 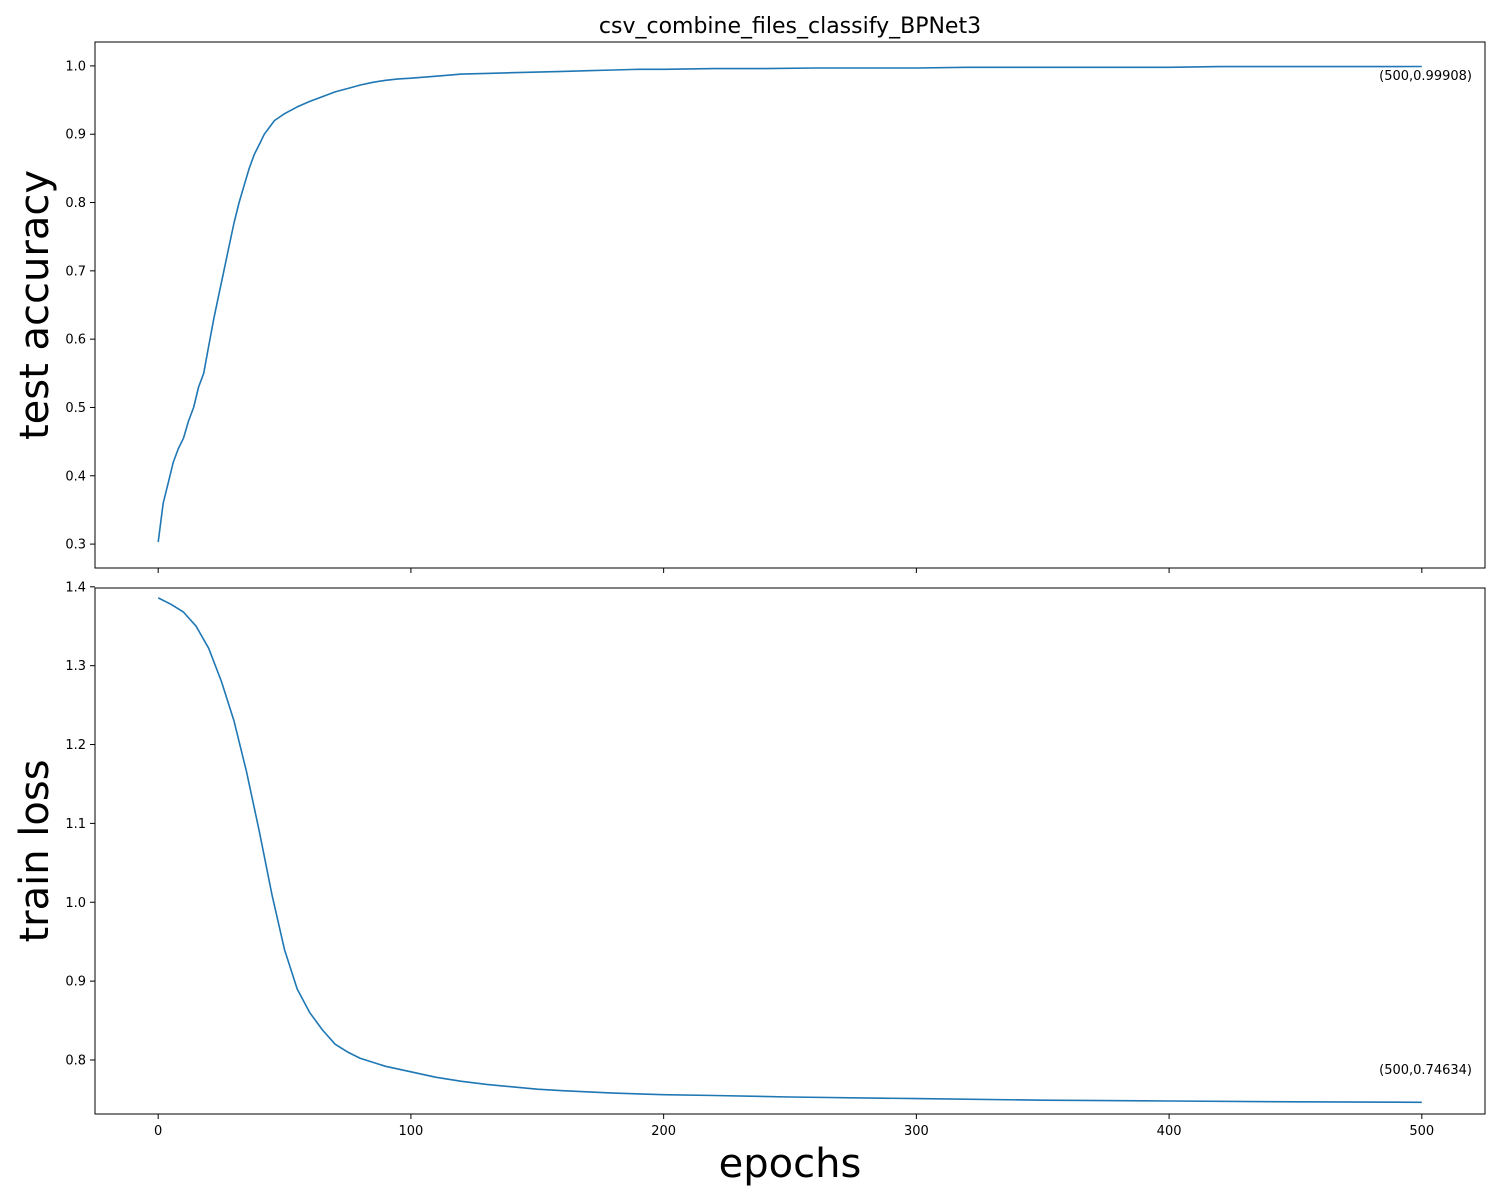 What do you see at coordinates (794, 1126) in the screenshot?
I see `loss-xticks: 0 100 200 300 400 500` at bounding box center [794, 1126].